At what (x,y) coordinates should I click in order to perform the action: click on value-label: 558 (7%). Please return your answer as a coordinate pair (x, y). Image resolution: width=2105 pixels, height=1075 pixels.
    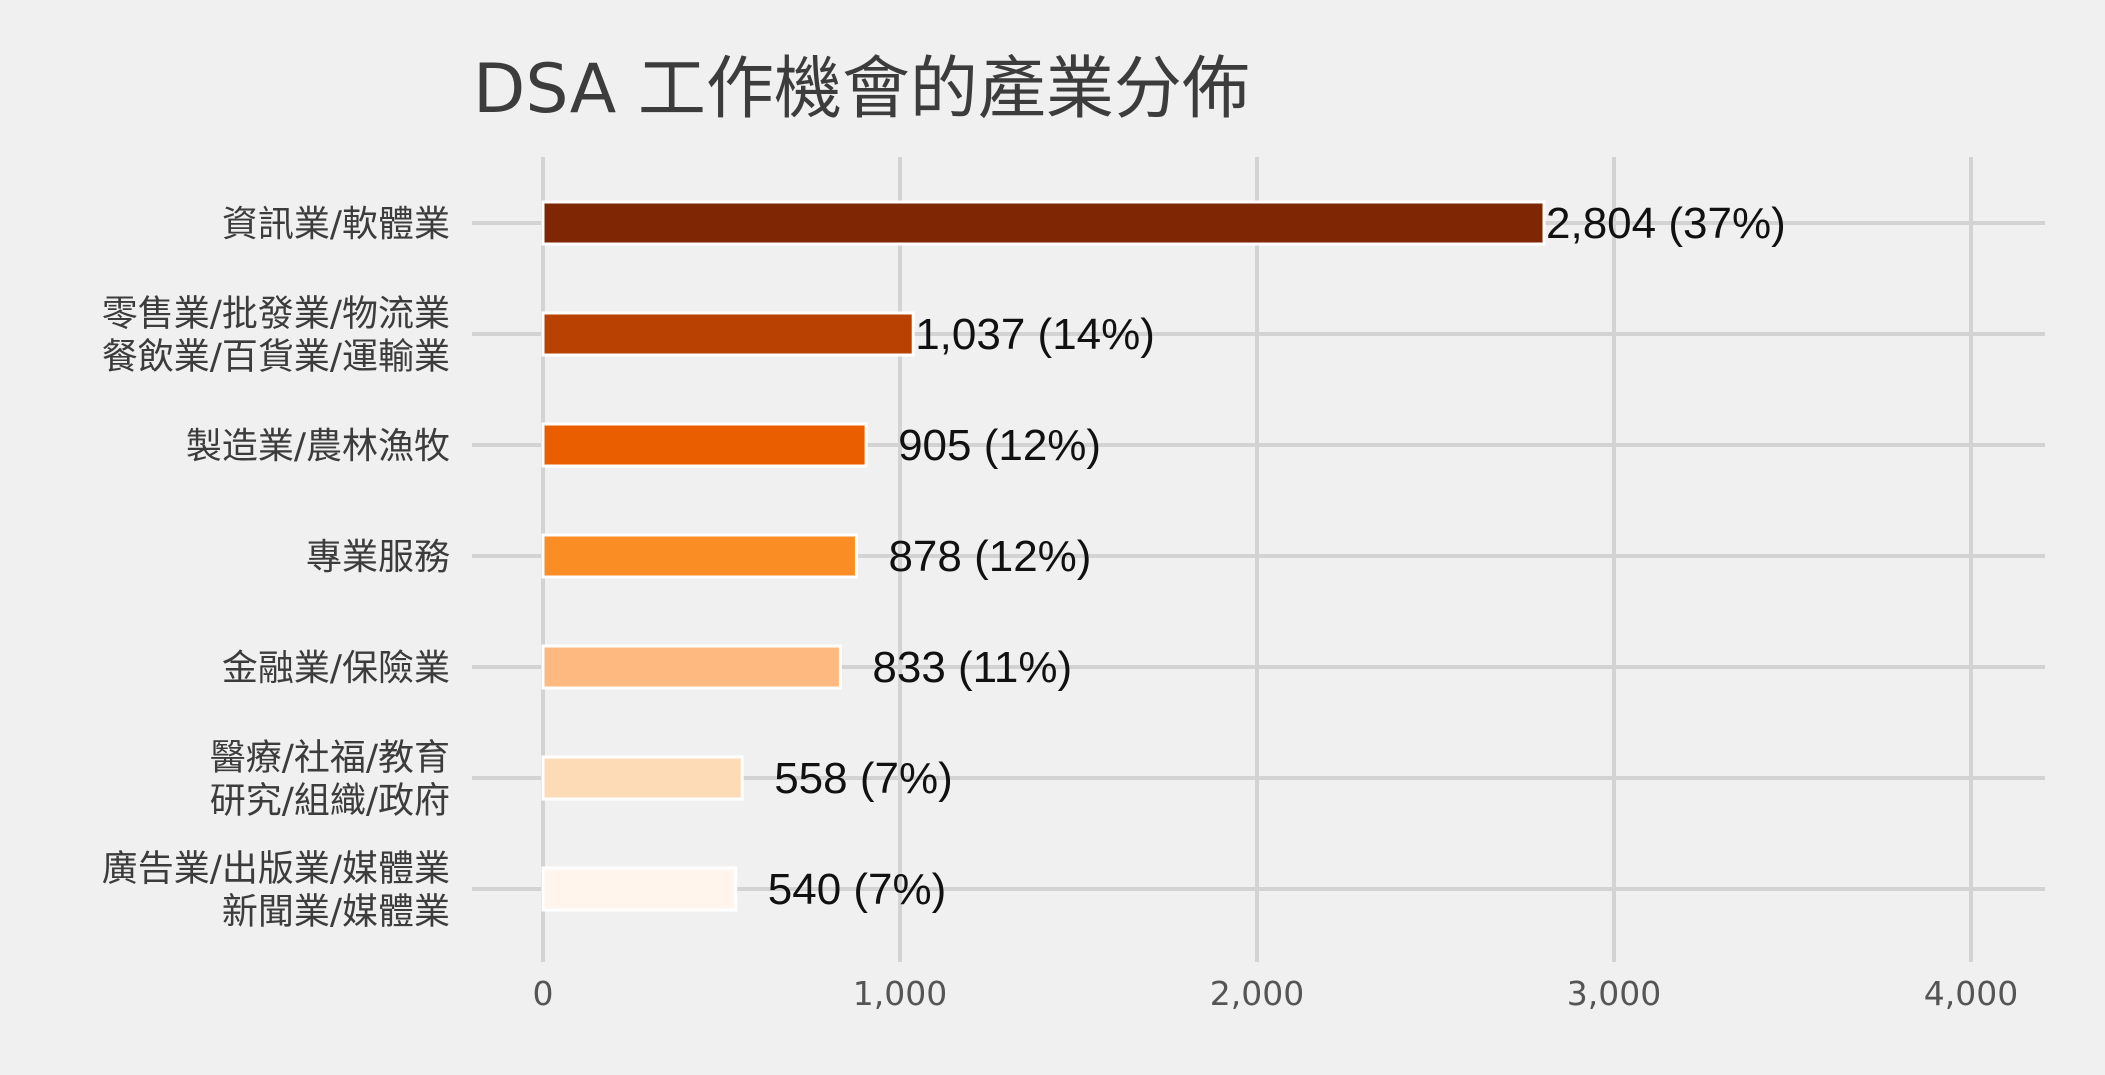
    Looking at the image, I should click on (863, 778).